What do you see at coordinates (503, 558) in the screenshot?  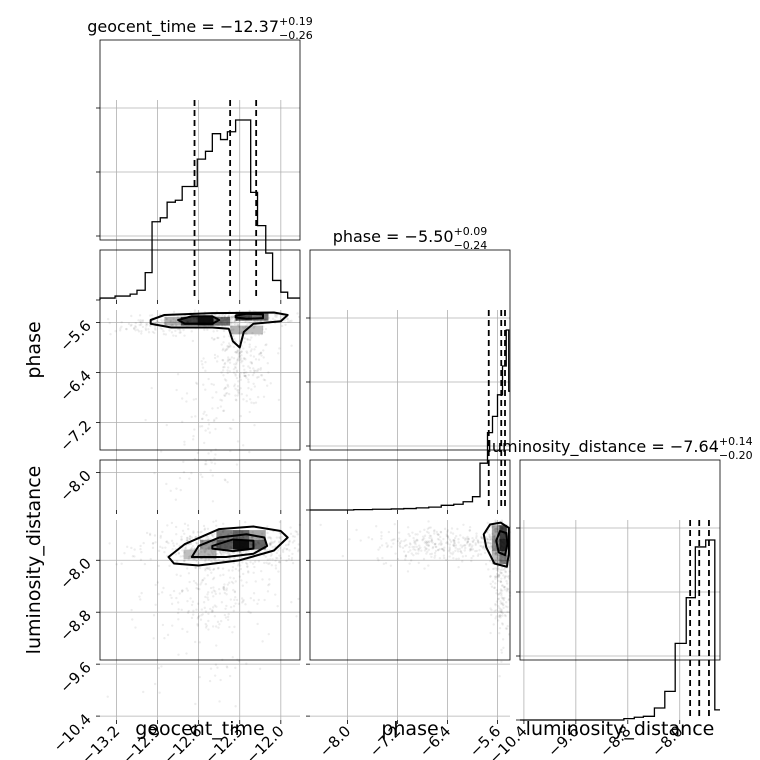 I see `density-cell` at bounding box center [503, 558].